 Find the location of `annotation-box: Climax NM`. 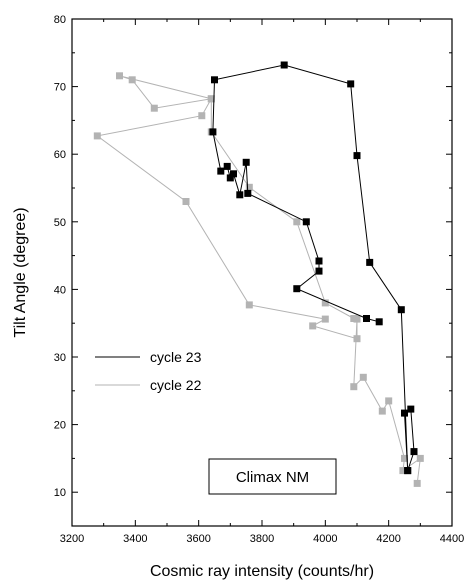

annotation-box: Climax NM is located at coordinates (272, 476).